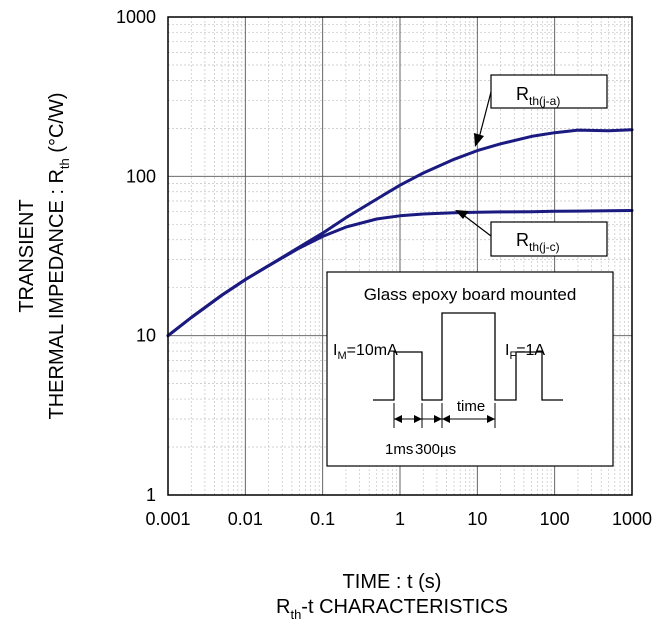  I want to click on y-axis-label-main: THERMAL IMPEDANCE : R, so click(57, 294).